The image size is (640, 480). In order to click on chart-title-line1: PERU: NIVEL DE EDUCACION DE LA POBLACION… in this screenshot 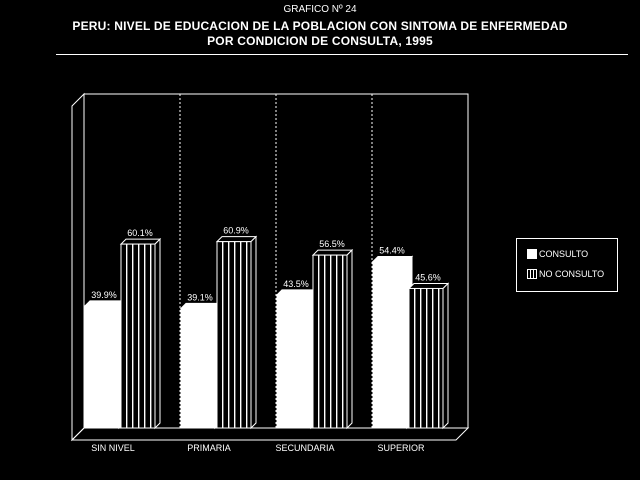, I will do `click(320, 26)`.